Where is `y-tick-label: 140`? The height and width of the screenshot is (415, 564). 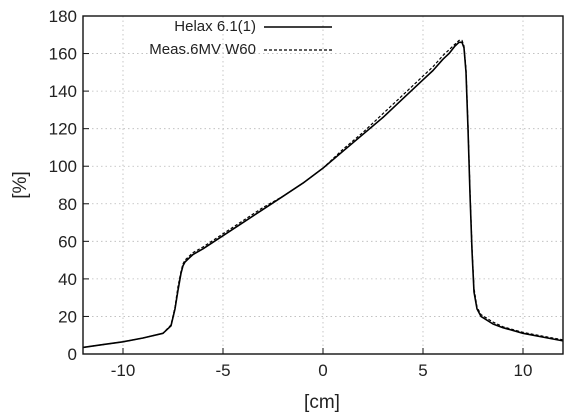
y-tick-label: 140 is located at coordinates (63, 91).